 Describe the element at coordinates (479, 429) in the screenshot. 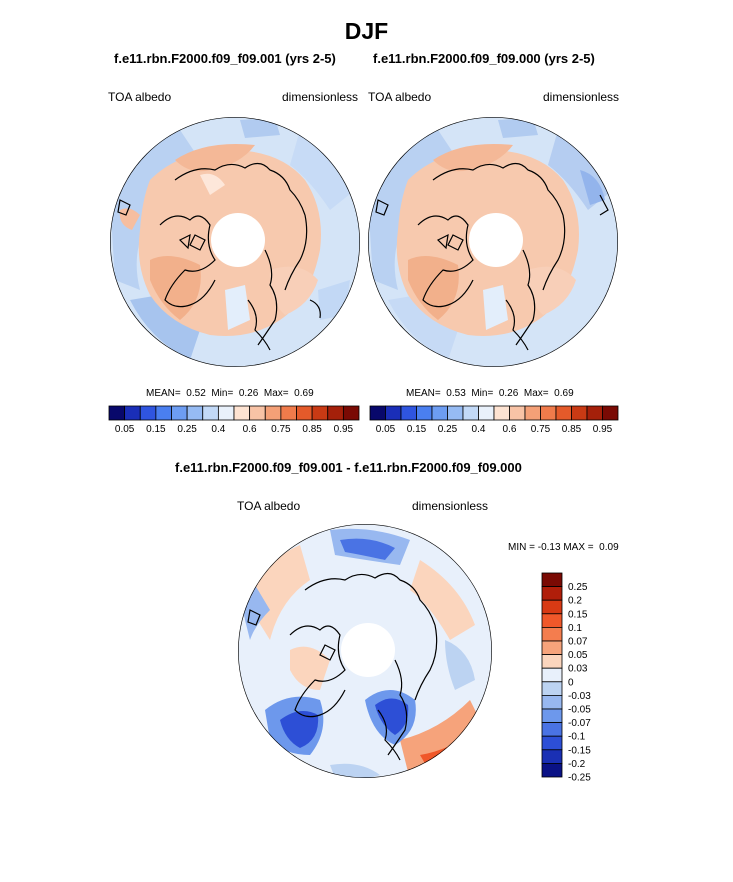

I see `panel-2-colorbar-tick-label: 0.4` at that location.